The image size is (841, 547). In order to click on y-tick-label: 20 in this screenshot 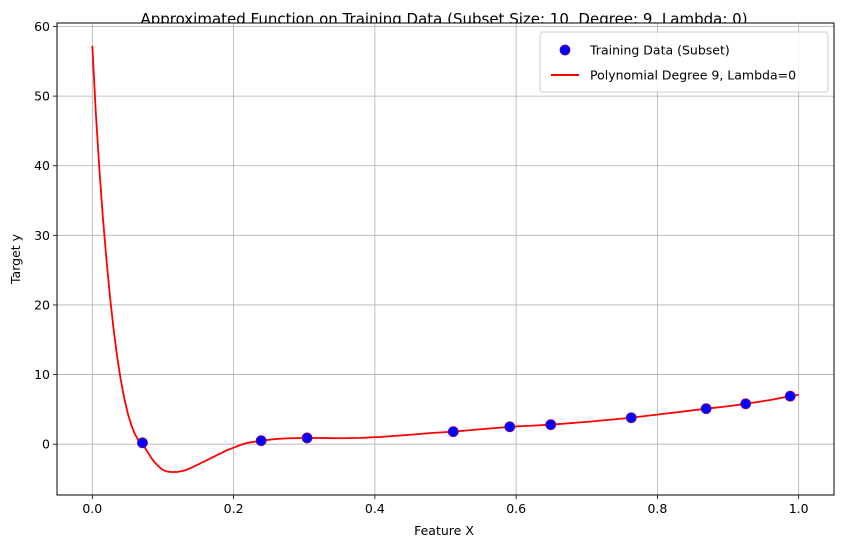, I will do `click(42, 304)`.